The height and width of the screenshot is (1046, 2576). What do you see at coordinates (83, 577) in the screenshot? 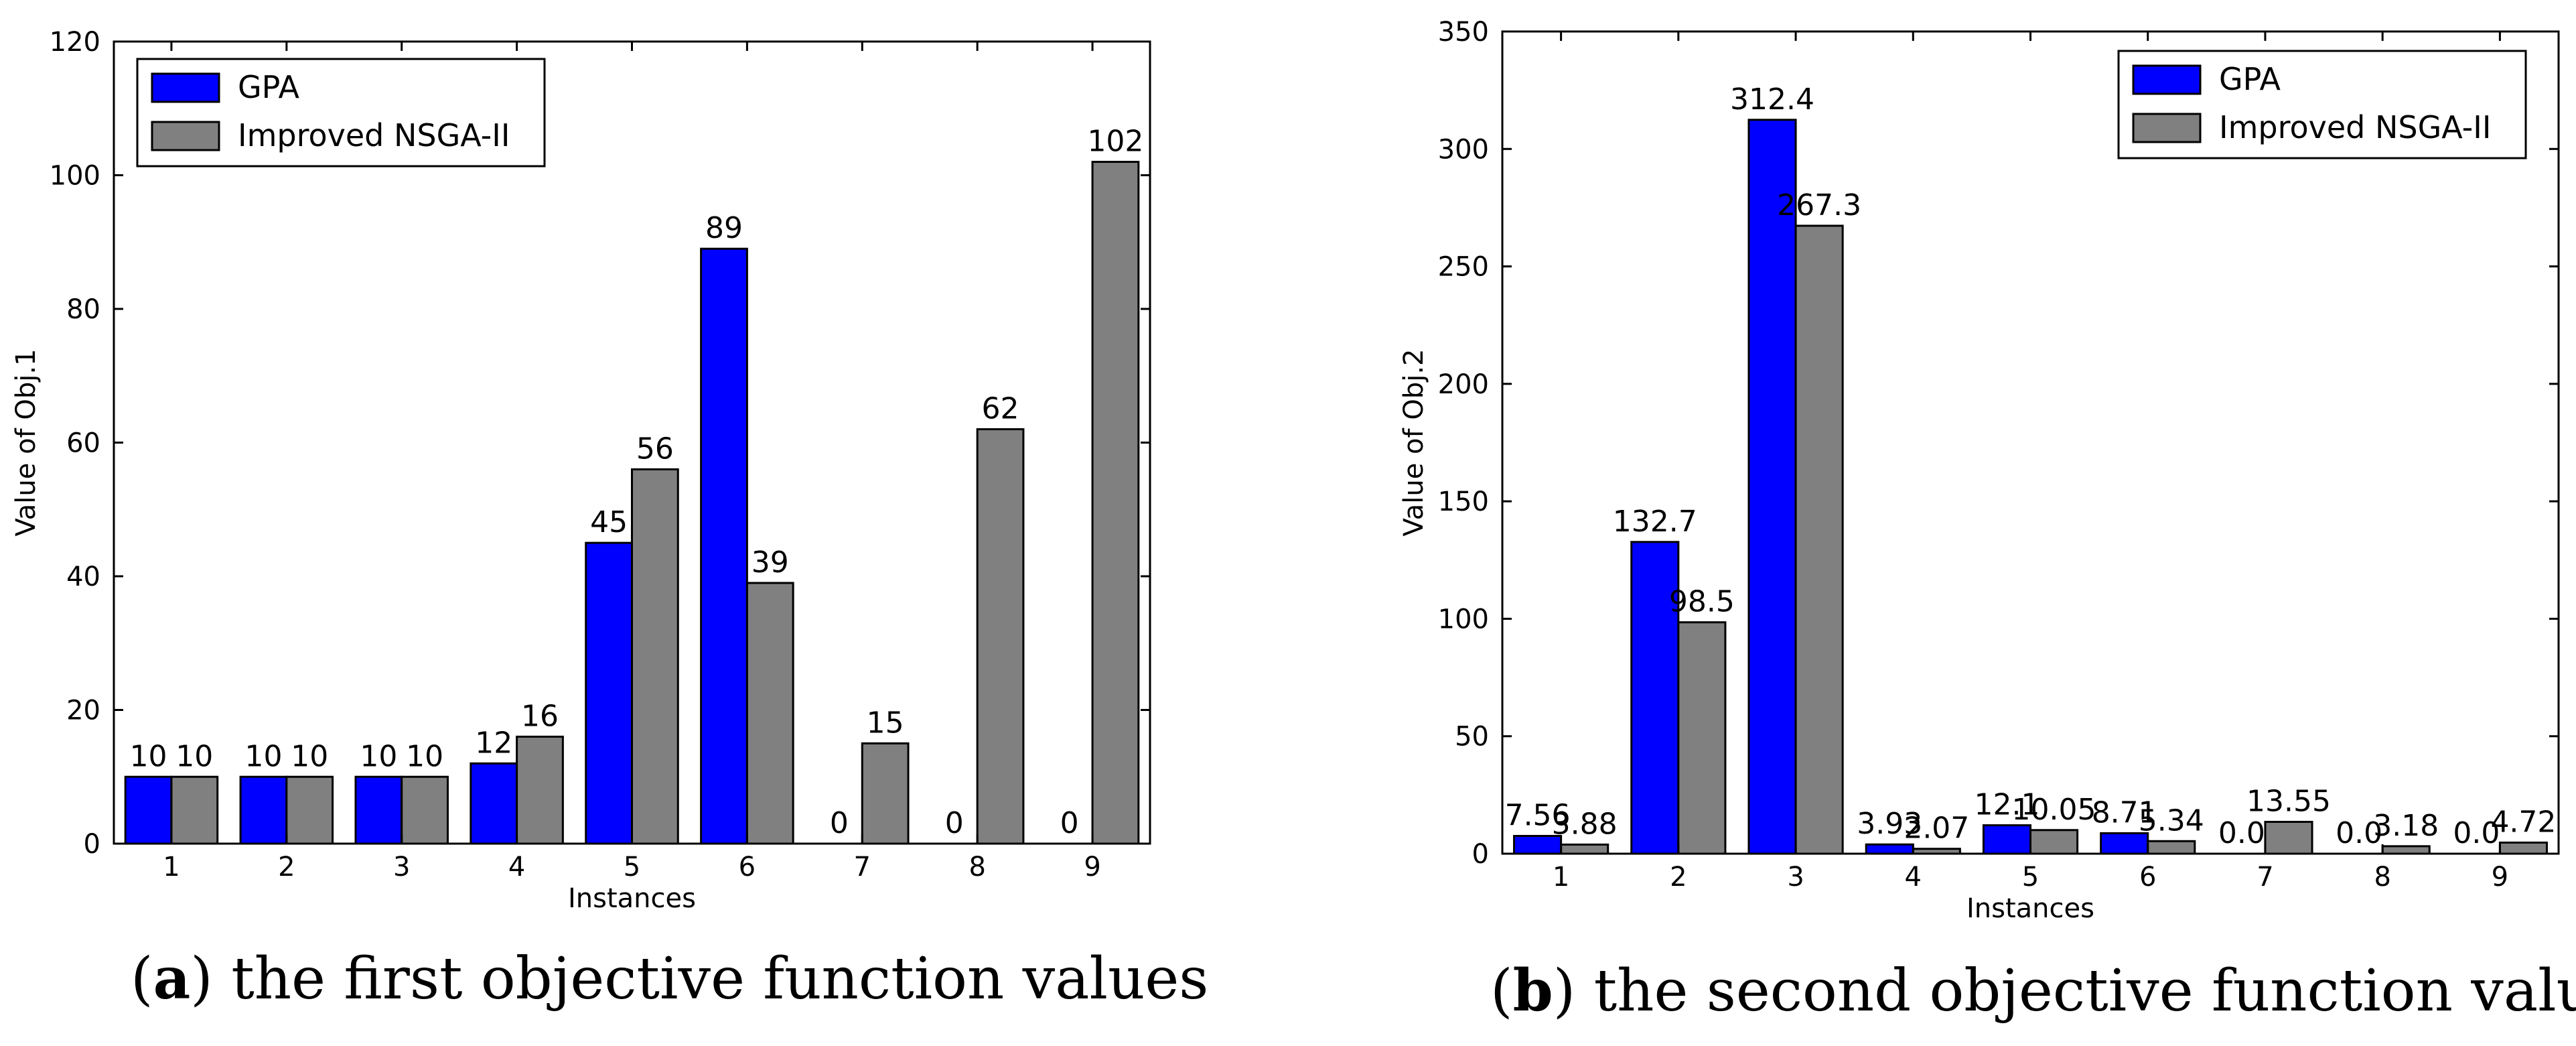
I see `y-tick-label: 40` at bounding box center [83, 577].